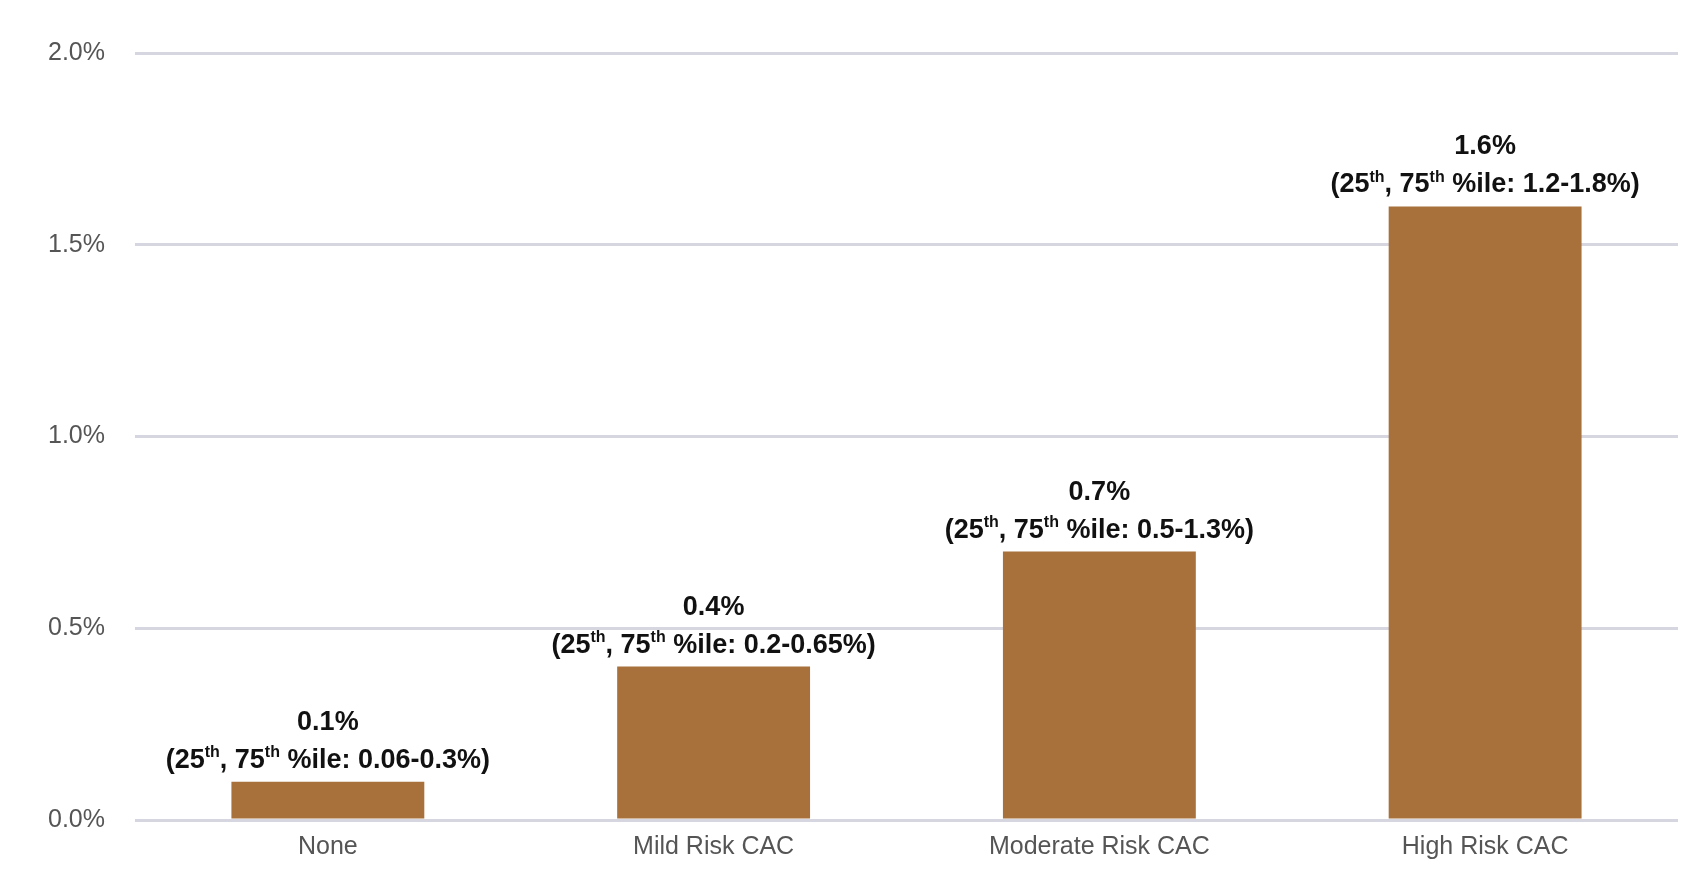  I want to click on data-label: 0.7%, so click(1099, 490).